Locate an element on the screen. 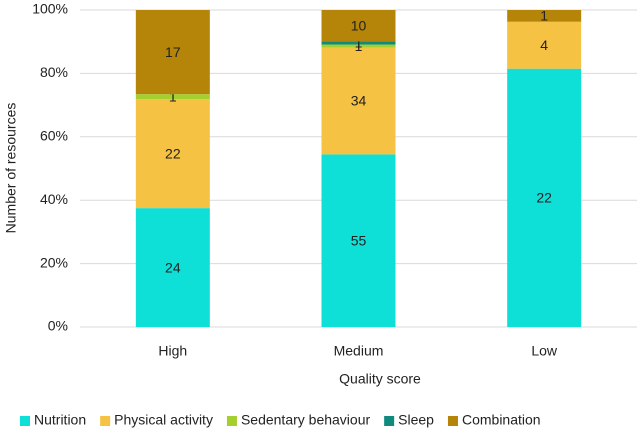  data-label: 17 is located at coordinates (173, 52).